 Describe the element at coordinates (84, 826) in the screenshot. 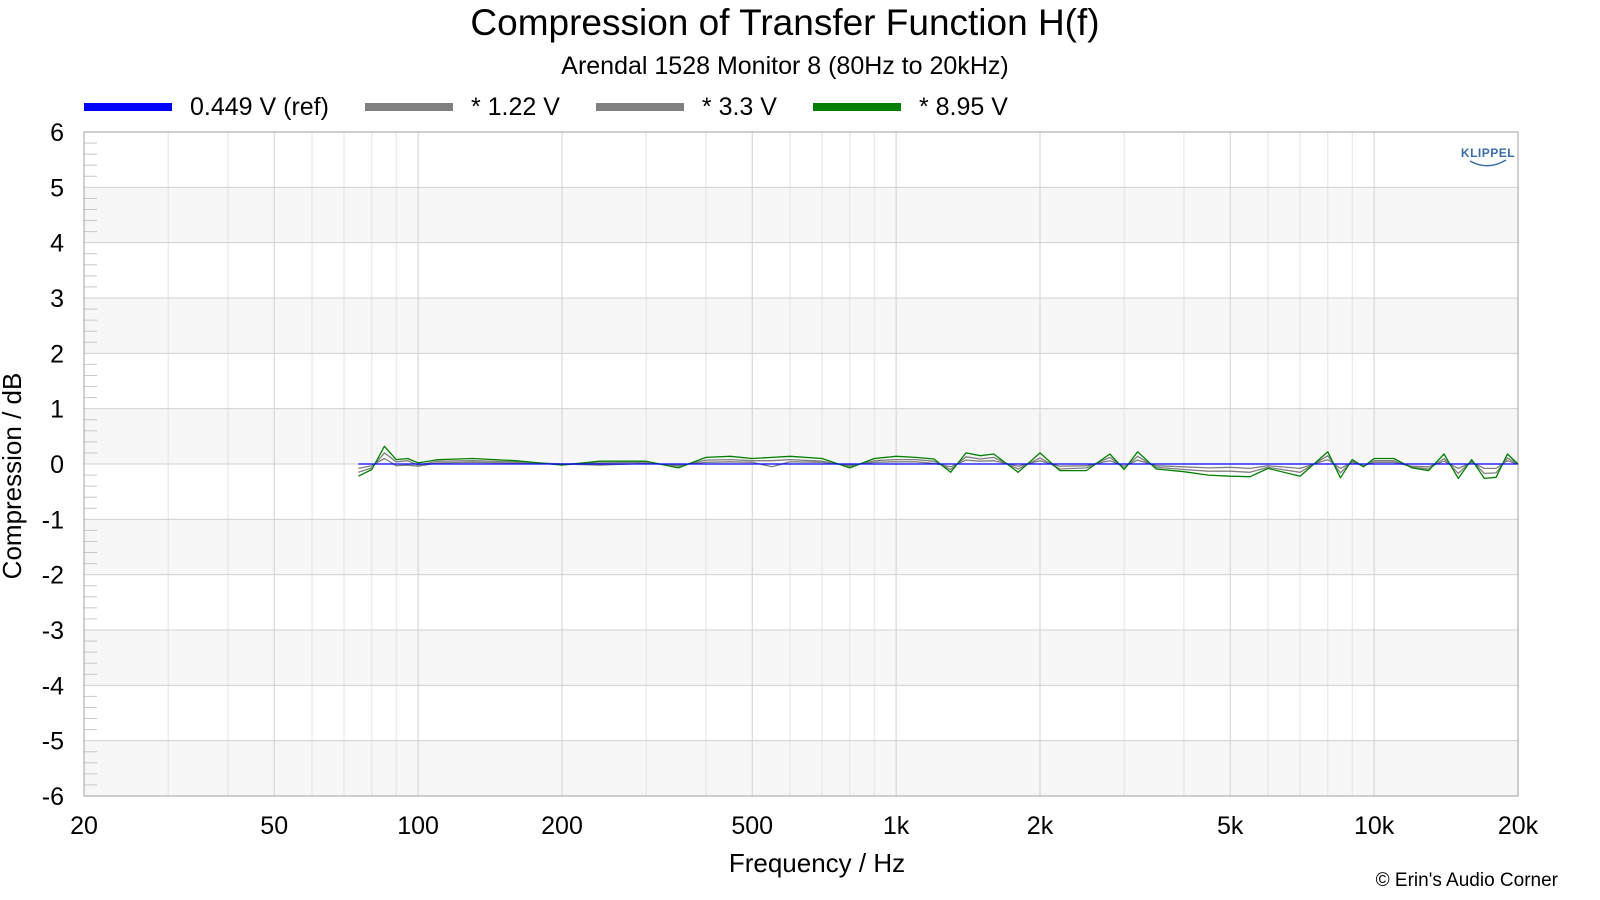

I see `x-tick-label: 20` at that location.